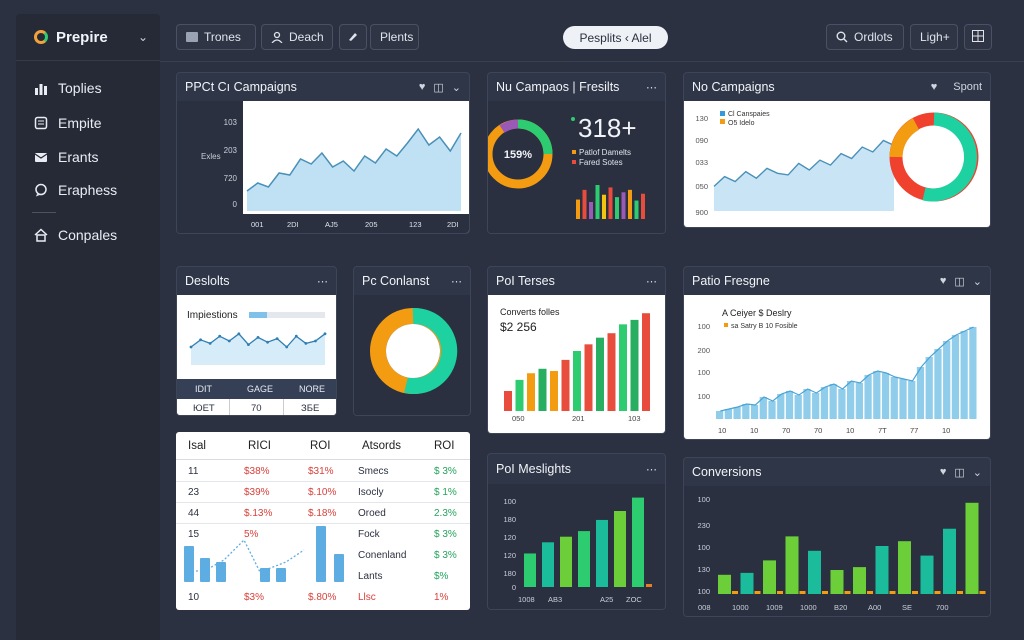 Image resolution: width=1024 pixels, height=640 pixels. Describe the element at coordinates (850, 430) in the screenshot. I see `x-tick: 10` at that location.